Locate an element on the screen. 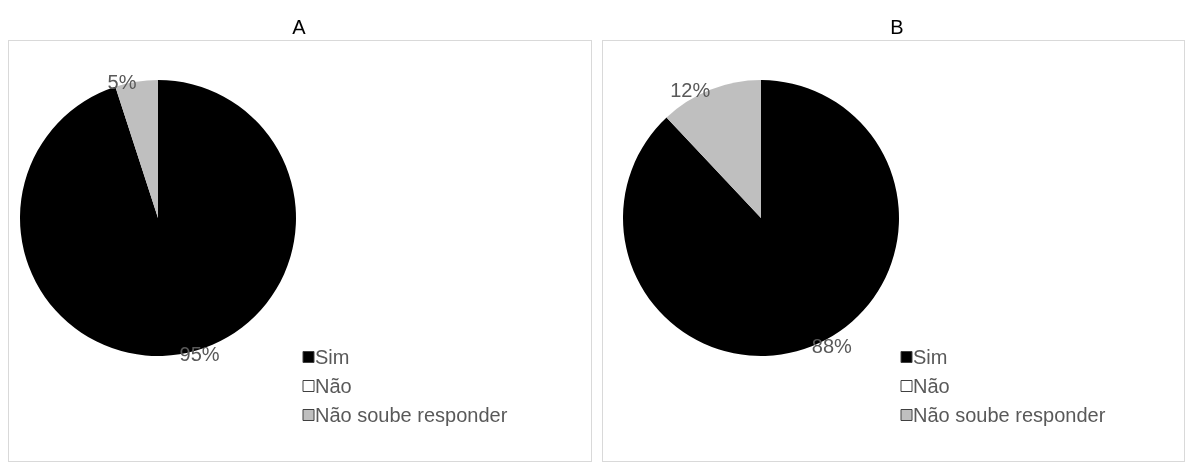 The height and width of the screenshot is (462, 1195). data-label: 95% is located at coordinates (199, 354).